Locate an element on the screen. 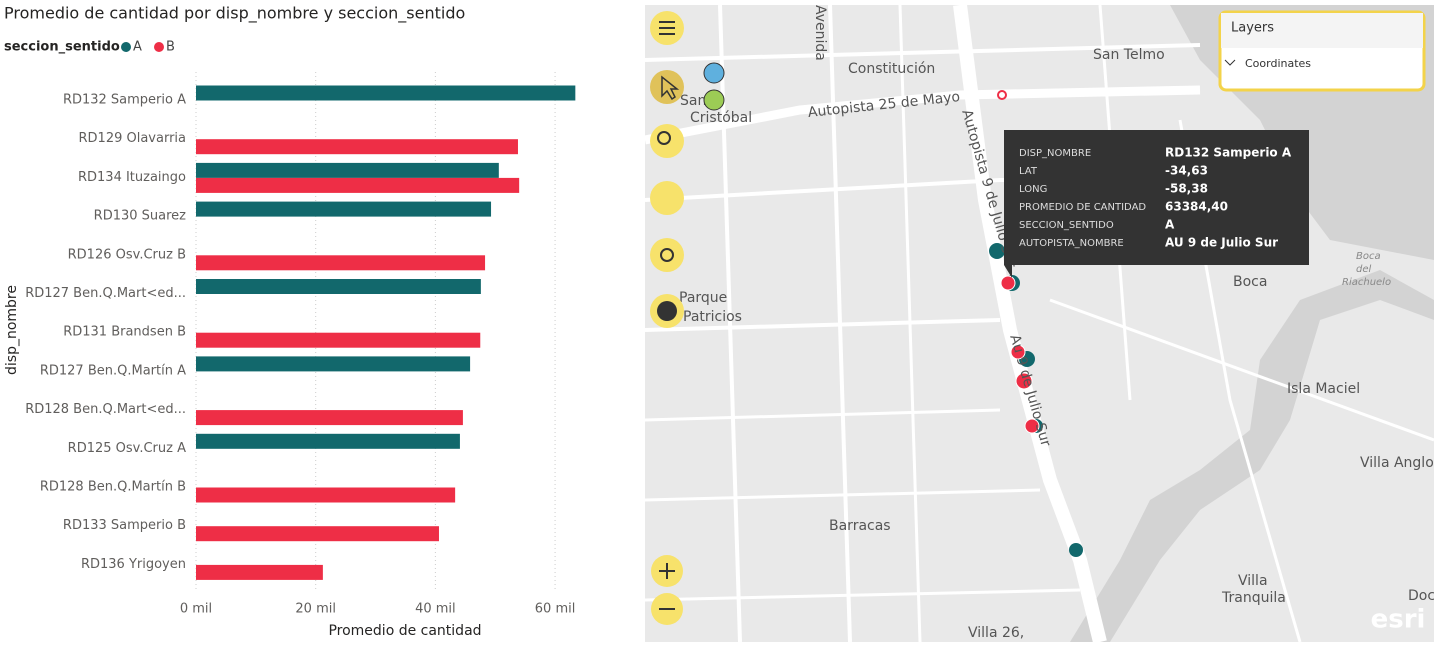 This screenshot has height=646, width=1434. tooltip-value: 63384,40 is located at coordinates (1196, 207).